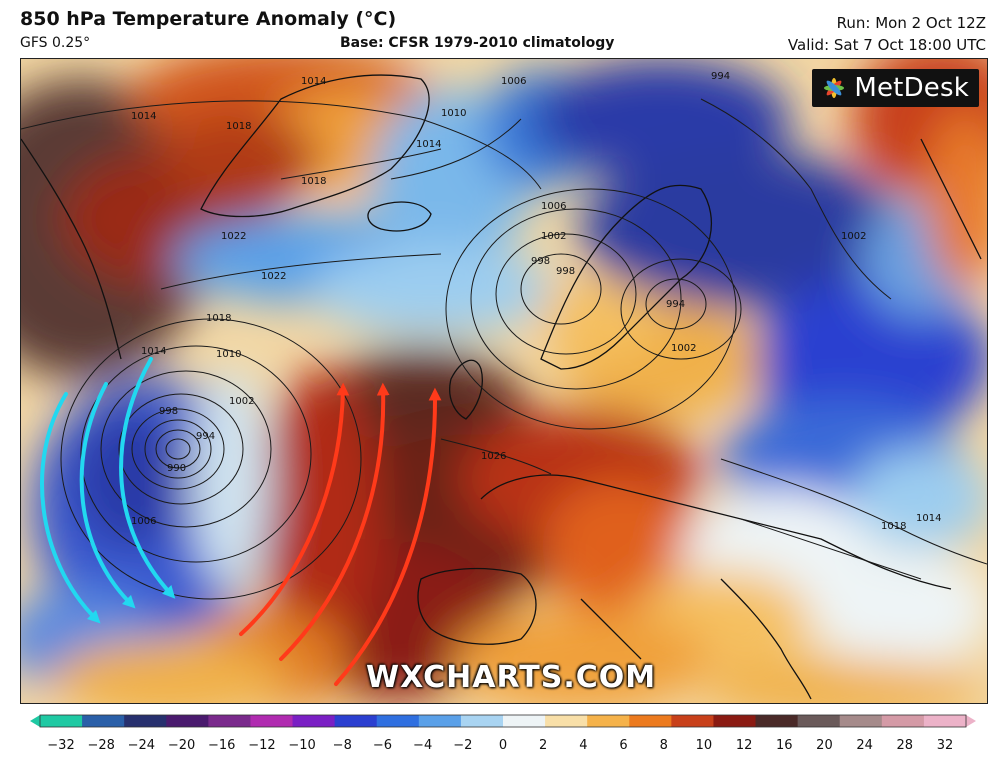 This screenshot has width=1000, height=761. What do you see at coordinates (704, 745) in the screenshot?
I see `colorbar-tick-label: 10` at bounding box center [704, 745].